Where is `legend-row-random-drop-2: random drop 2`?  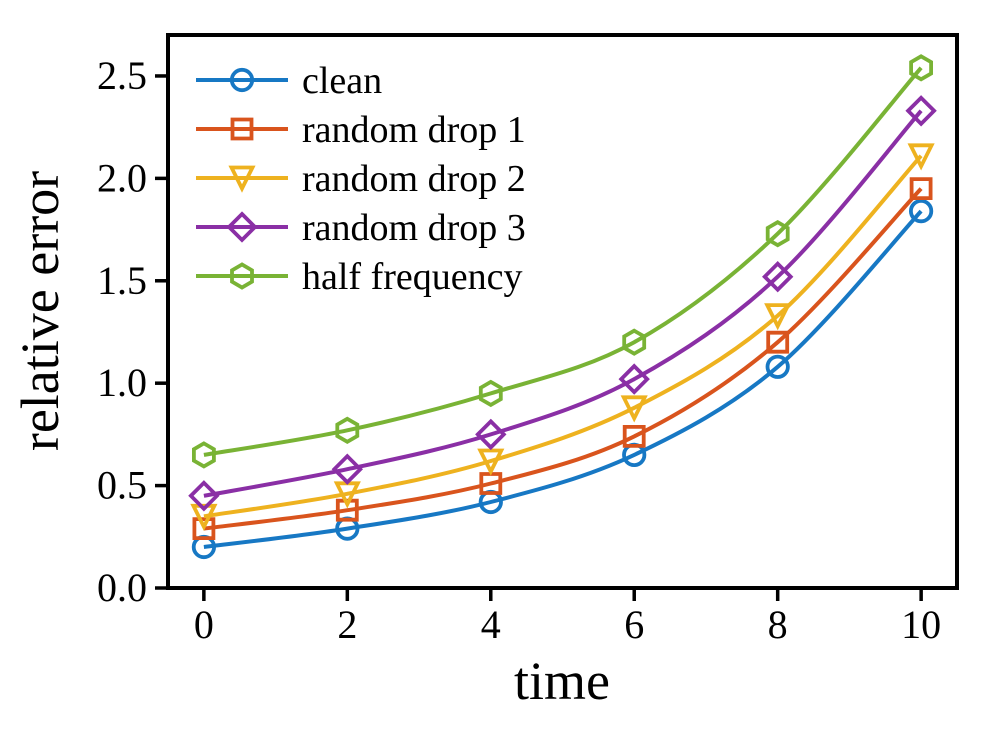
legend-row-random-drop-2: random drop 2 is located at coordinates (361, 179).